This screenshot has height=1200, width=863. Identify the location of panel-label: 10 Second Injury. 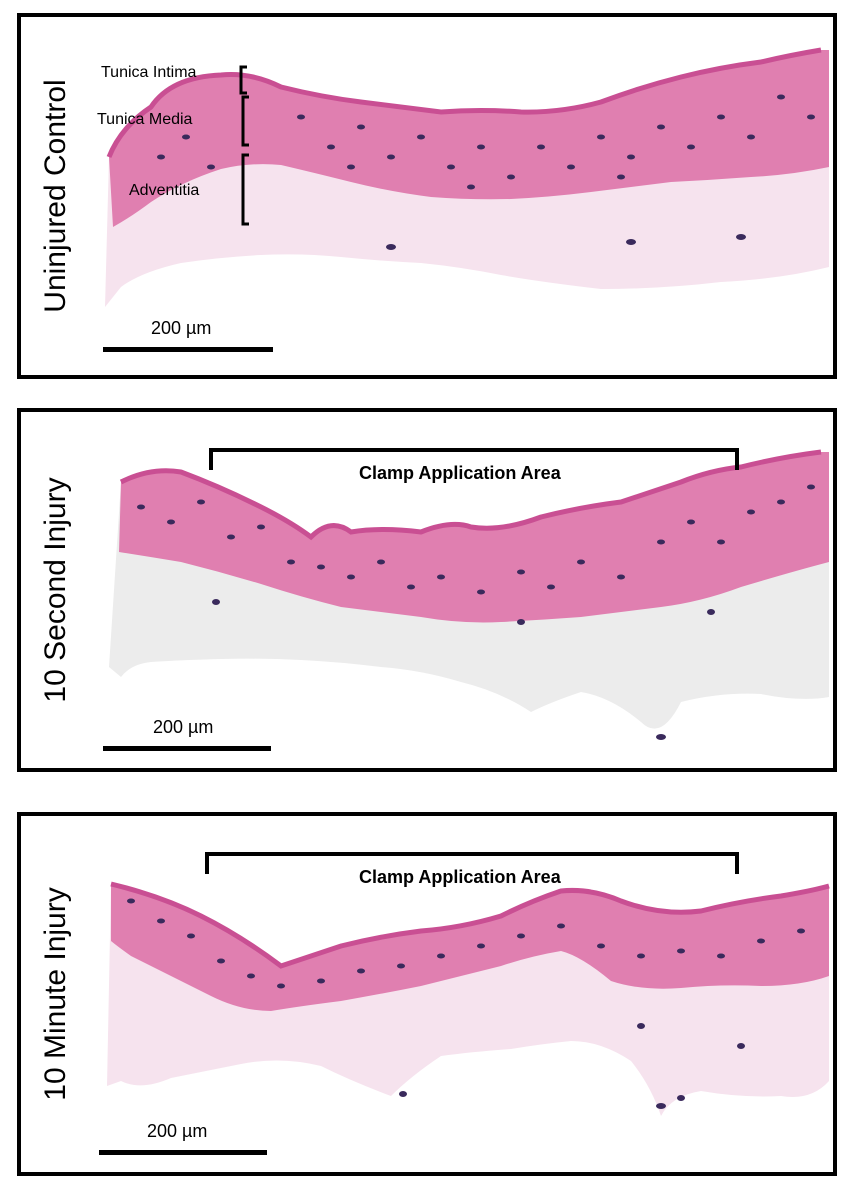
(55, 590).